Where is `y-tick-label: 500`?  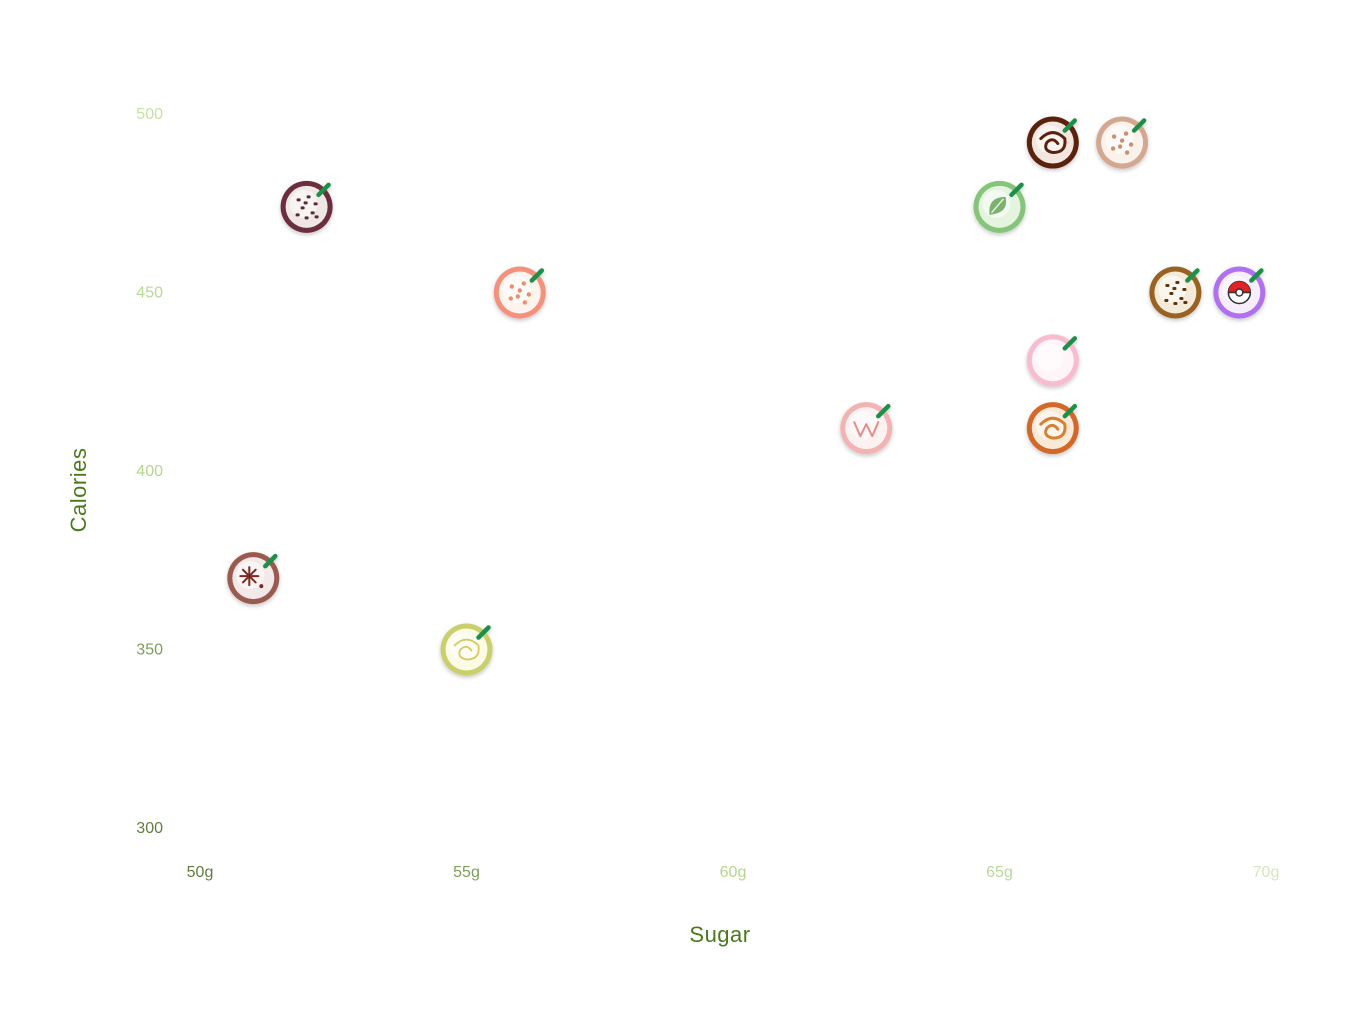
y-tick-label: 500 is located at coordinates (149, 114).